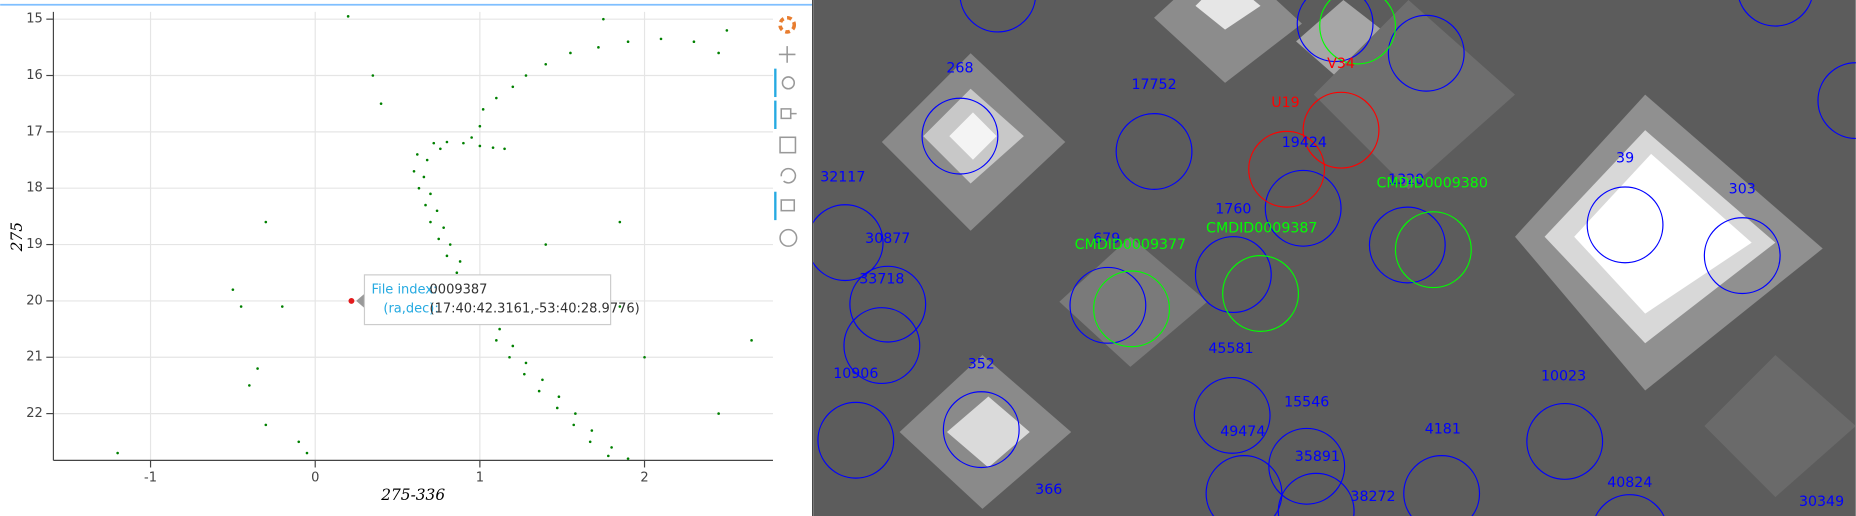 The width and height of the screenshot is (1856, 516). Describe the element at coordinates (1285, 103) in the screenshot. I see `source-label: U19` at that location.